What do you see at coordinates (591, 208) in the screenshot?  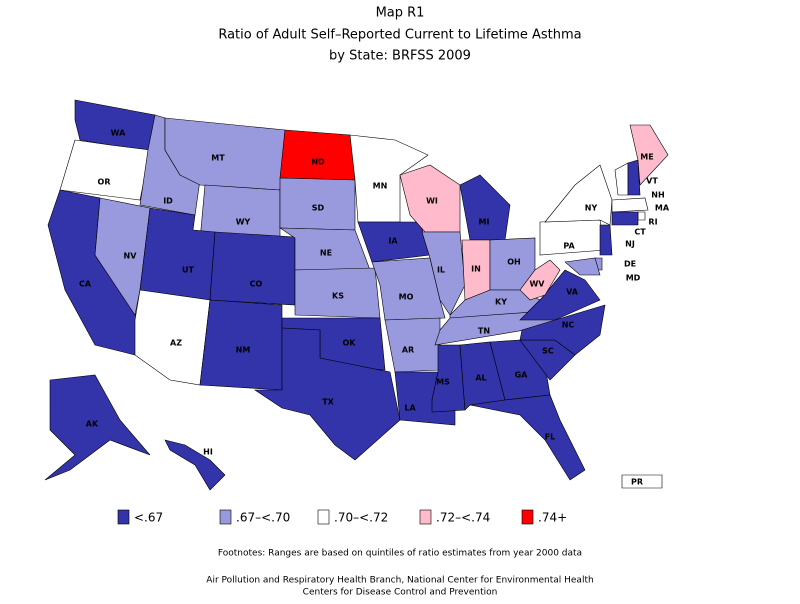 I see `state-label: NY` at bounding box center [591, 208].